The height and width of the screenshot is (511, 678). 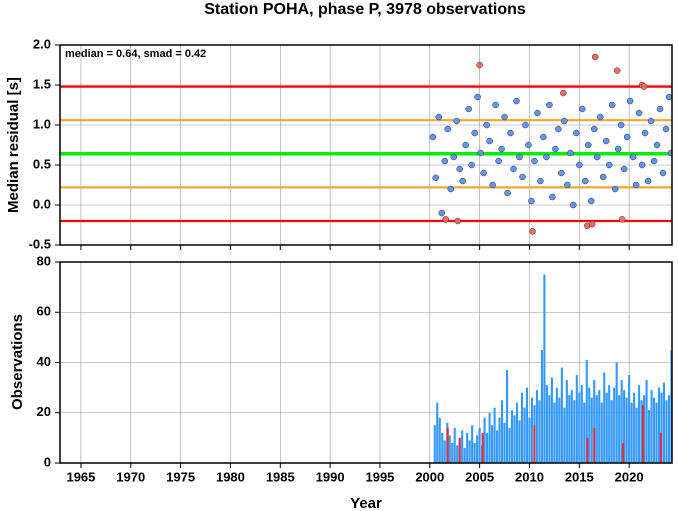 I want to click on x-tick-label: 1970, so click(x=130, y=476).